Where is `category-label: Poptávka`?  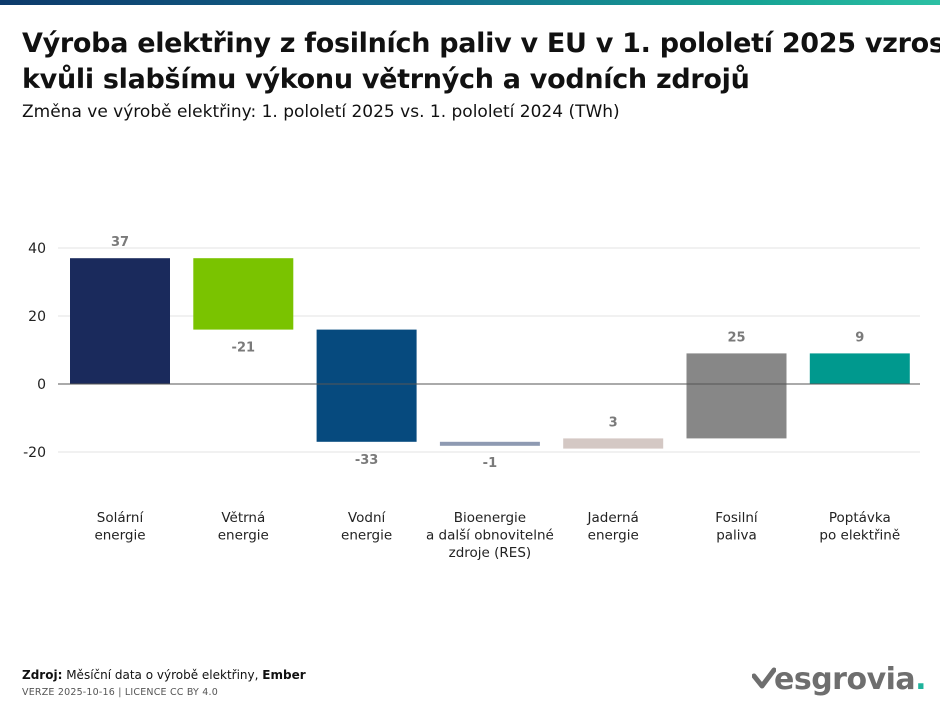
category-label: Poptávka is located at coordinates (860, 518).